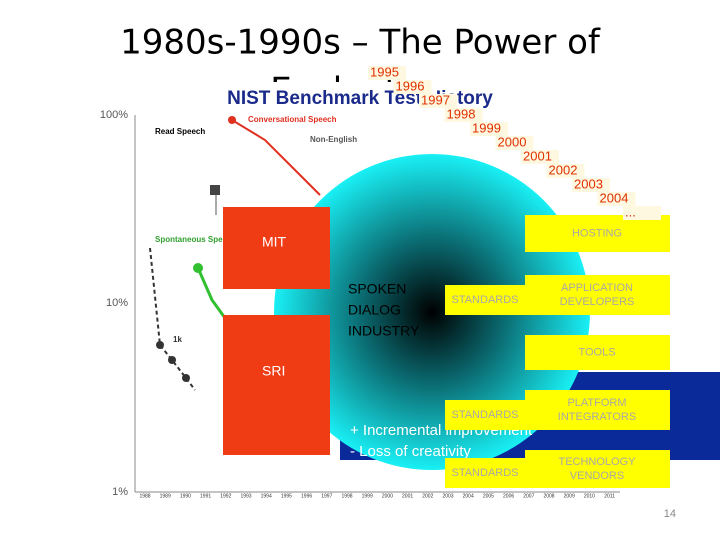  What do you see at coordinates (387, 496) in the screenshot?
I see `x-label: 2000` at bounding box center [387, 496].